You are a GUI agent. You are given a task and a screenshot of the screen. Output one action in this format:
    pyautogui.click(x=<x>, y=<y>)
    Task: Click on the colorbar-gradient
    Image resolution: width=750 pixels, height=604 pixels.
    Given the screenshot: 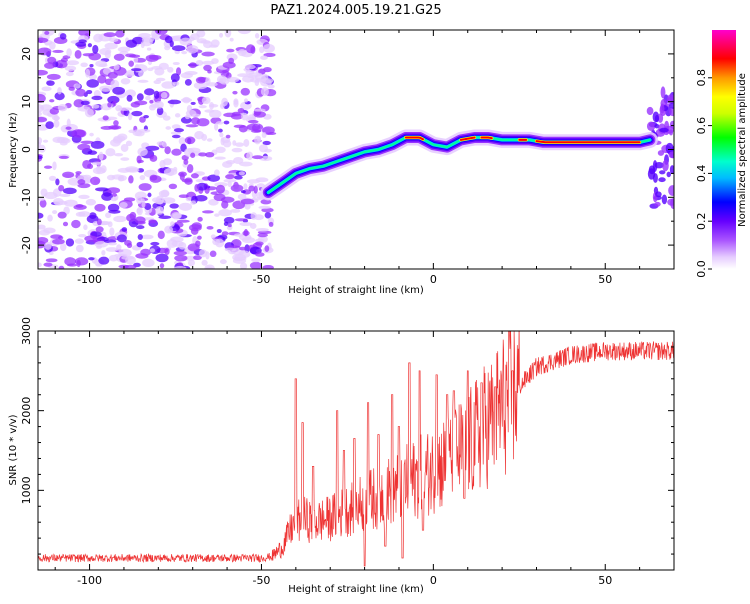 What is the action you would take?
    pyautogui.click(x=724, y=149)
    